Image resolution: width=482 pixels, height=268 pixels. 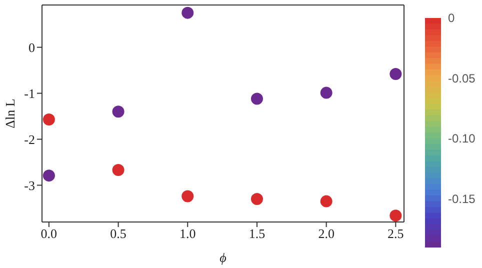 I want to click on x-axis-title: ϕ, so click(x=223, y=257).